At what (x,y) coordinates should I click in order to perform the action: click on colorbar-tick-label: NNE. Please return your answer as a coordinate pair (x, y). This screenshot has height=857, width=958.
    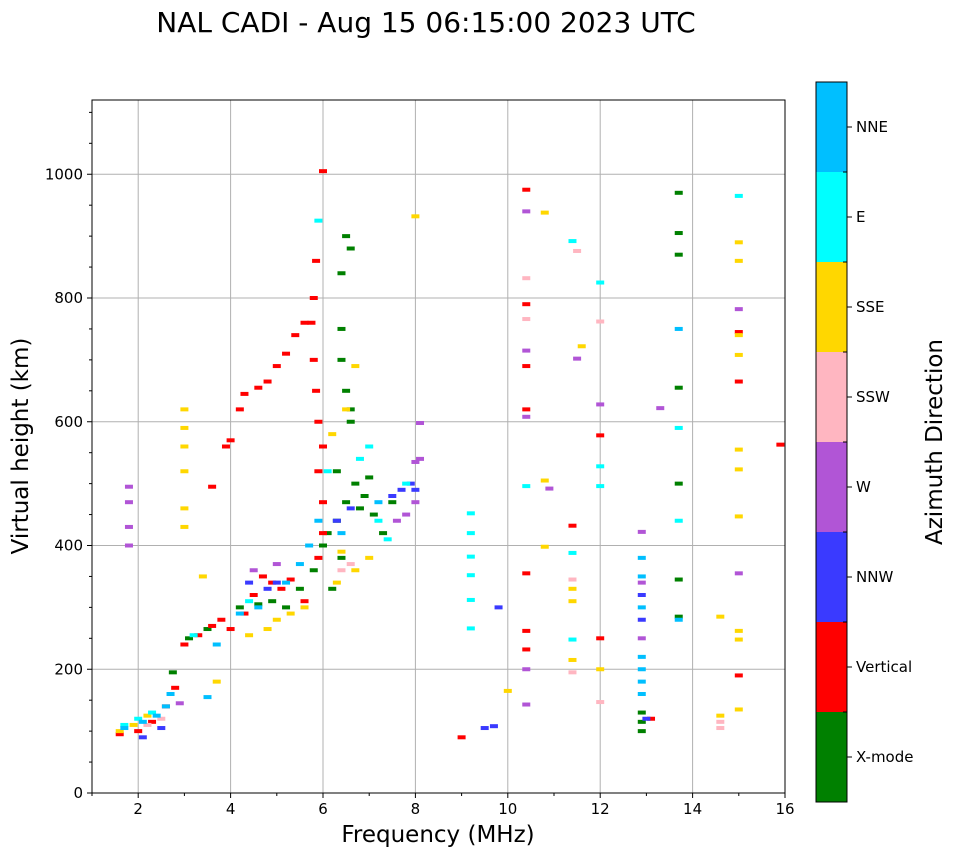
    Looking at the image, I should click on (872, 127).